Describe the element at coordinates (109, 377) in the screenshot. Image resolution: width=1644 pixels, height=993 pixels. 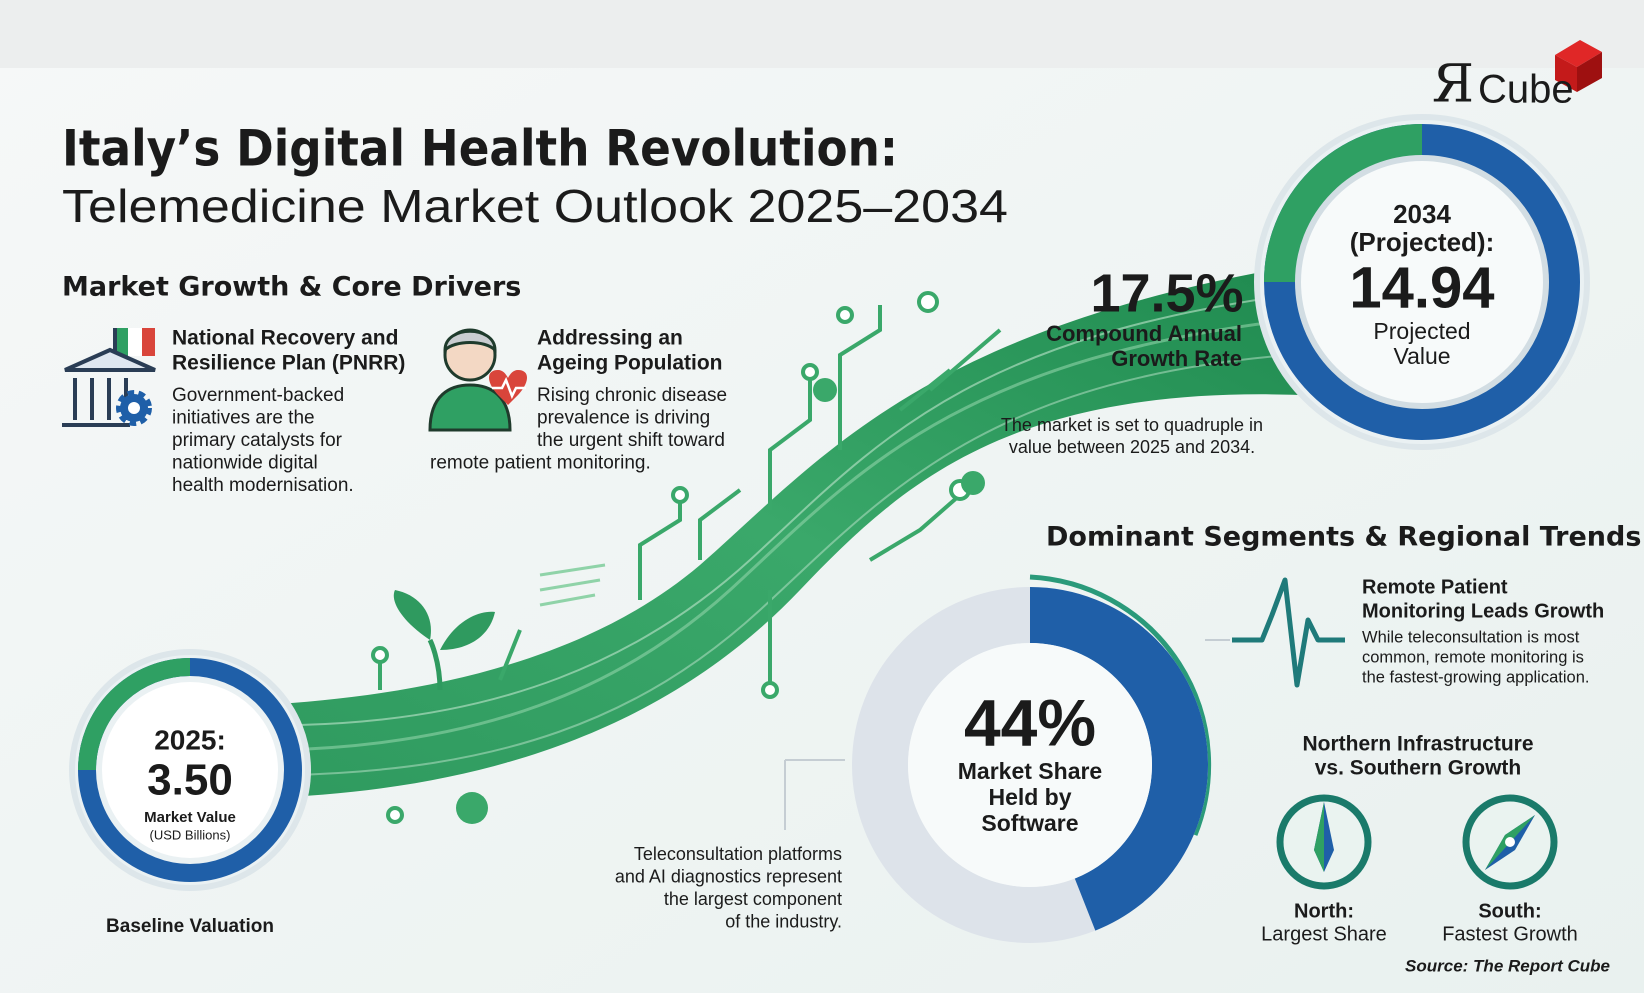
I see `government-icon` at that location.